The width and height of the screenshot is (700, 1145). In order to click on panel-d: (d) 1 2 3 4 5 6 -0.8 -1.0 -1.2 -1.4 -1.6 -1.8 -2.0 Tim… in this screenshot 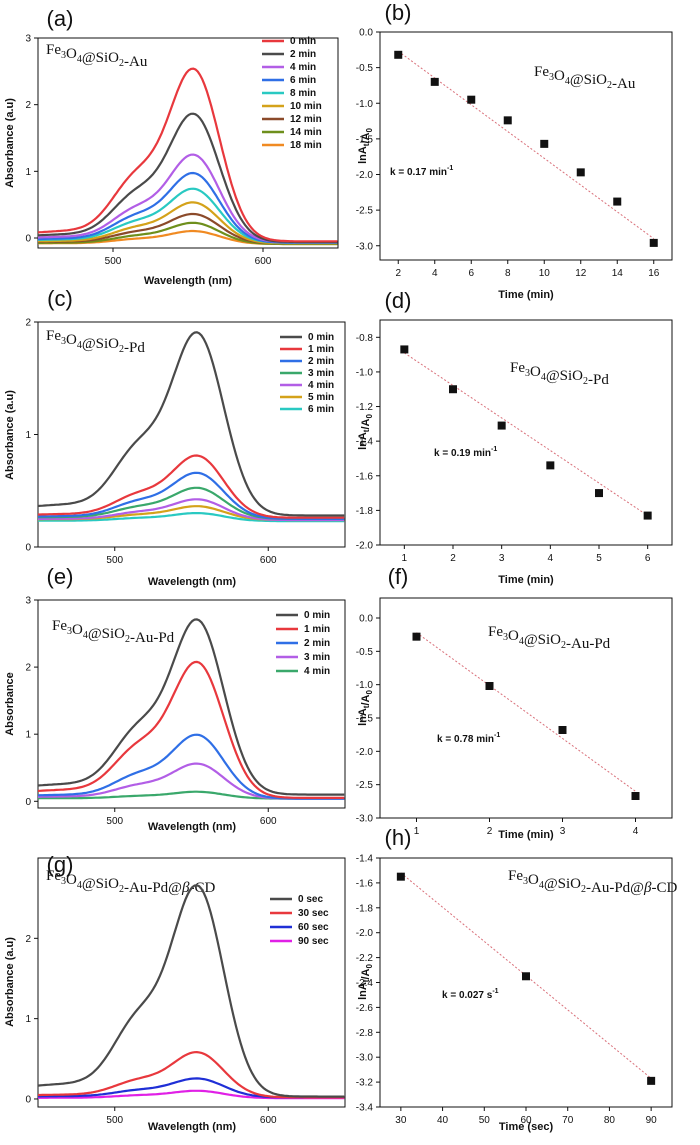, I will do `click(514, 437)`.